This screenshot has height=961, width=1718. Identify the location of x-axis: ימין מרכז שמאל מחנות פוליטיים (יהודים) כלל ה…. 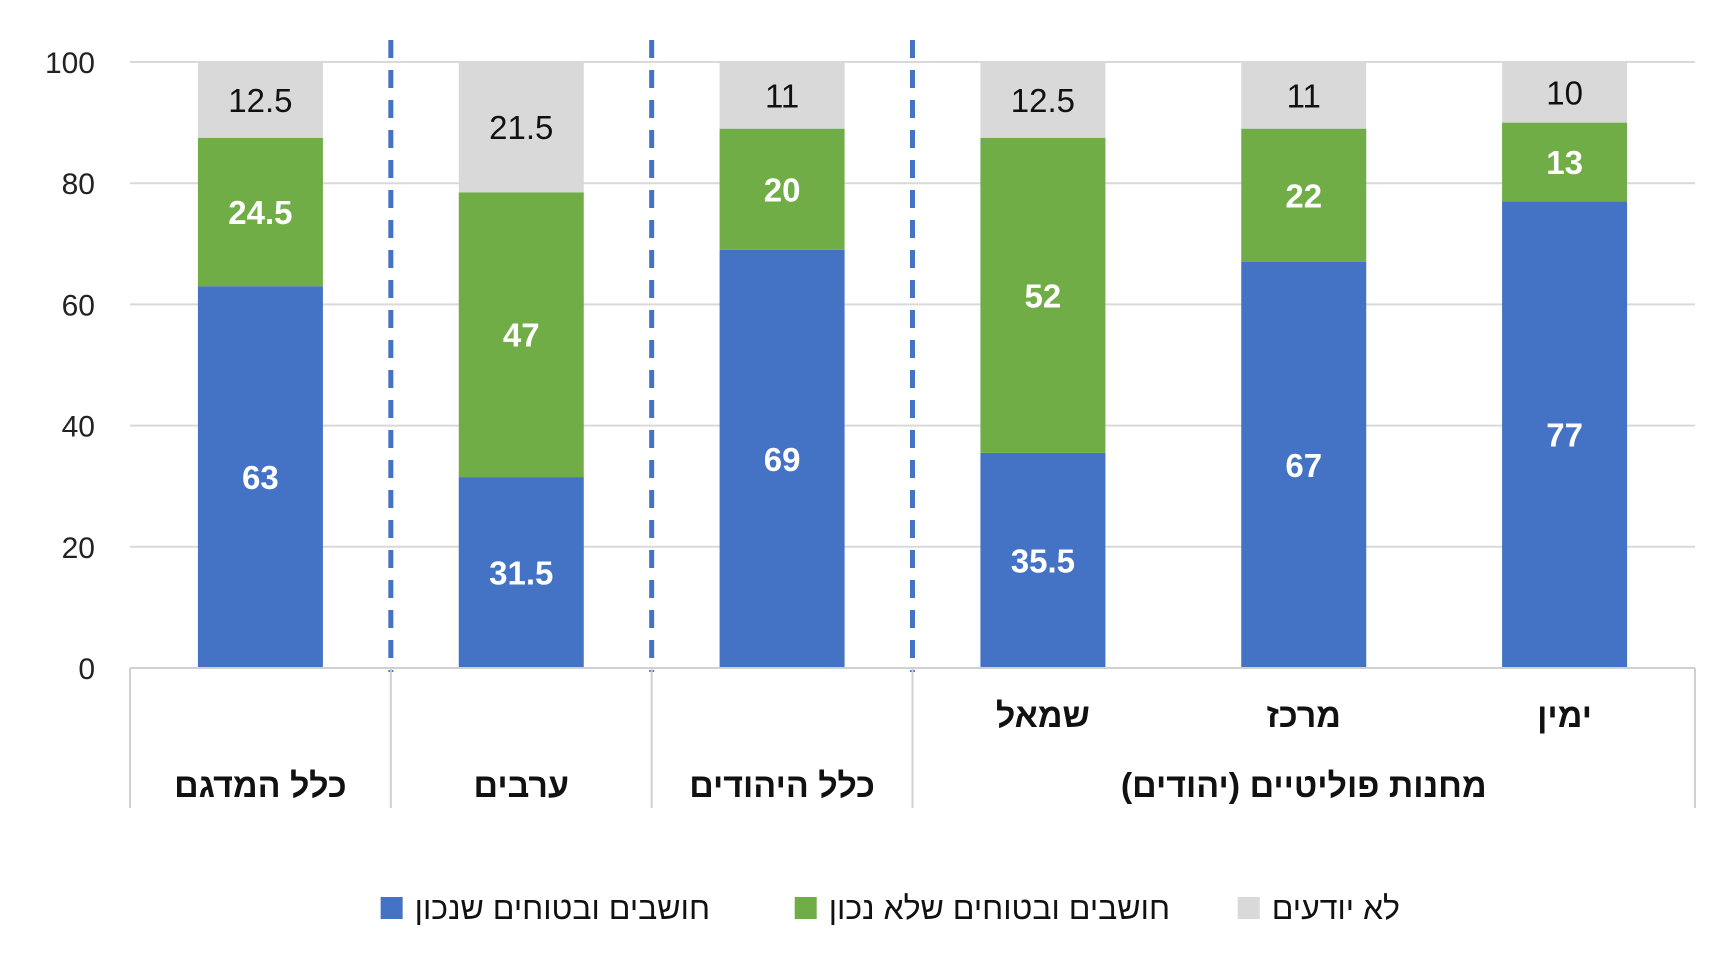
(912, 737).